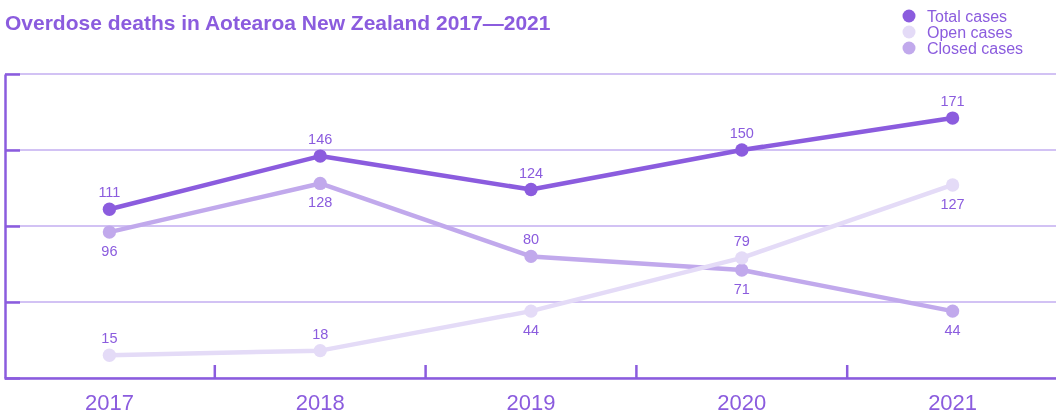  Describe the element at coordinates (975, 48) in the screenshot. I see `legend-label: Closed cases` at that location.